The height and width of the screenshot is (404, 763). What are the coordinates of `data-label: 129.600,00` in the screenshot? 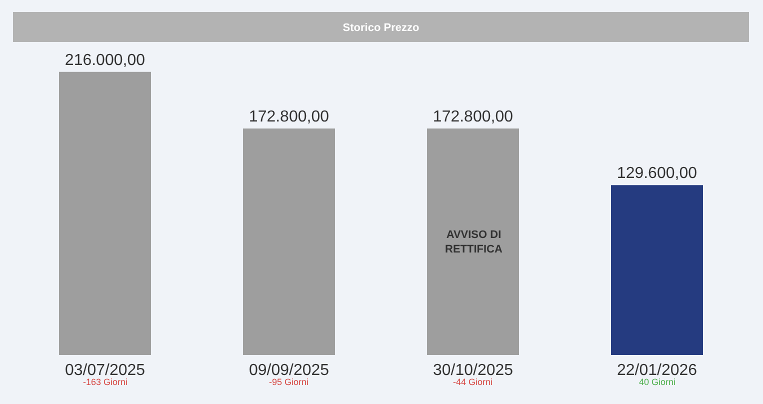 It's located at (657, 173).